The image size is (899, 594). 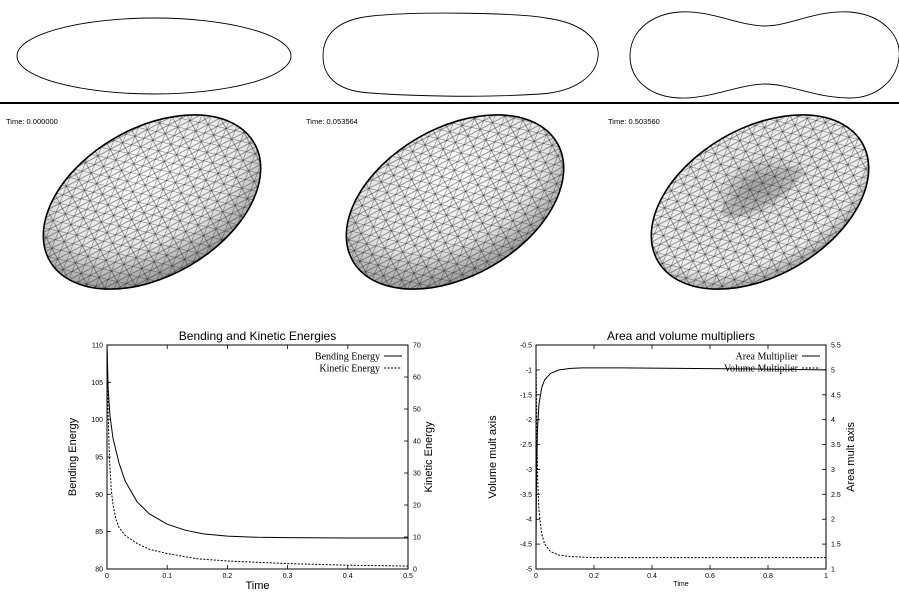 What do you see at coordinates (529, 420) in the screenshot?
I see `y-tick-label: -2` at bounding box center [529, 420].